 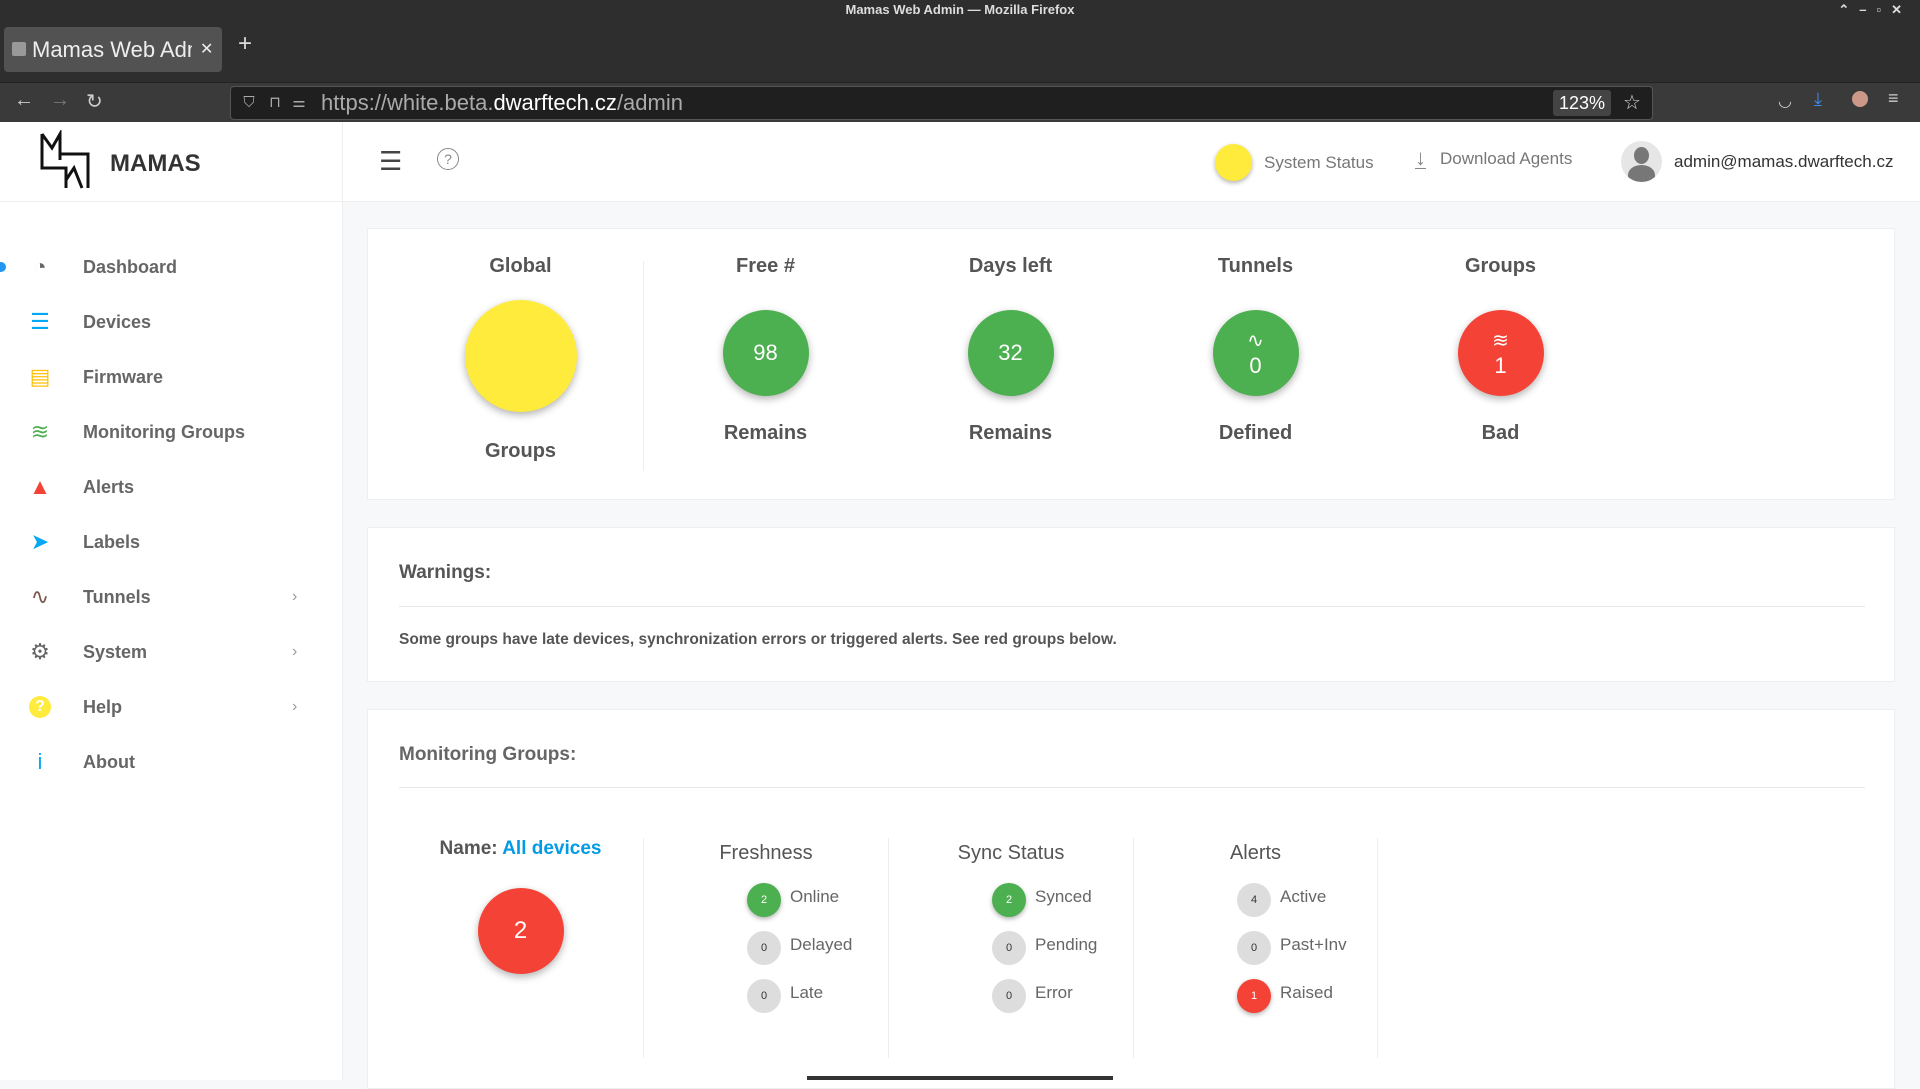 What do you see at coordinates (171, 707) in the screenshot?
I see `sidebar-item-help: ? Help ›` at bounding box center [171, 707].